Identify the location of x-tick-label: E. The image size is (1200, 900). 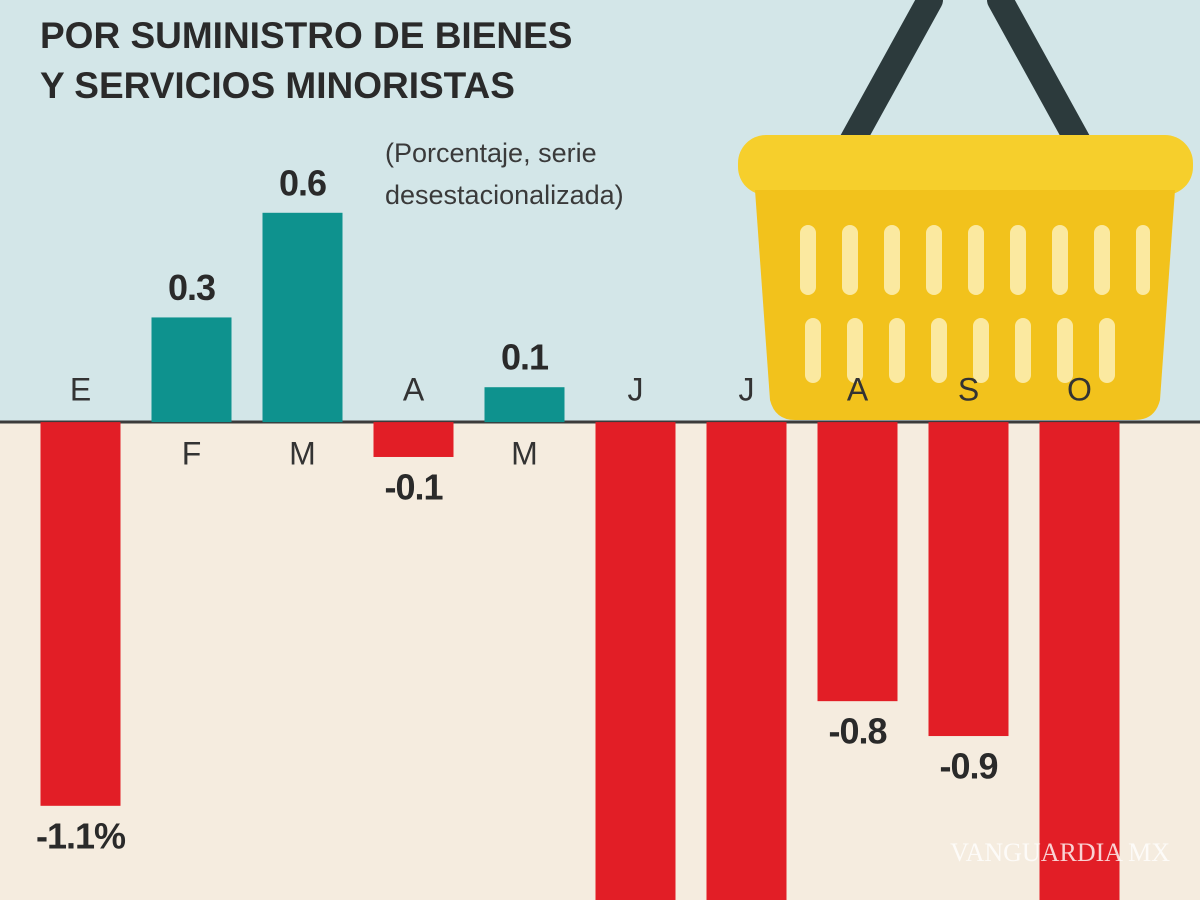
(80, 390).